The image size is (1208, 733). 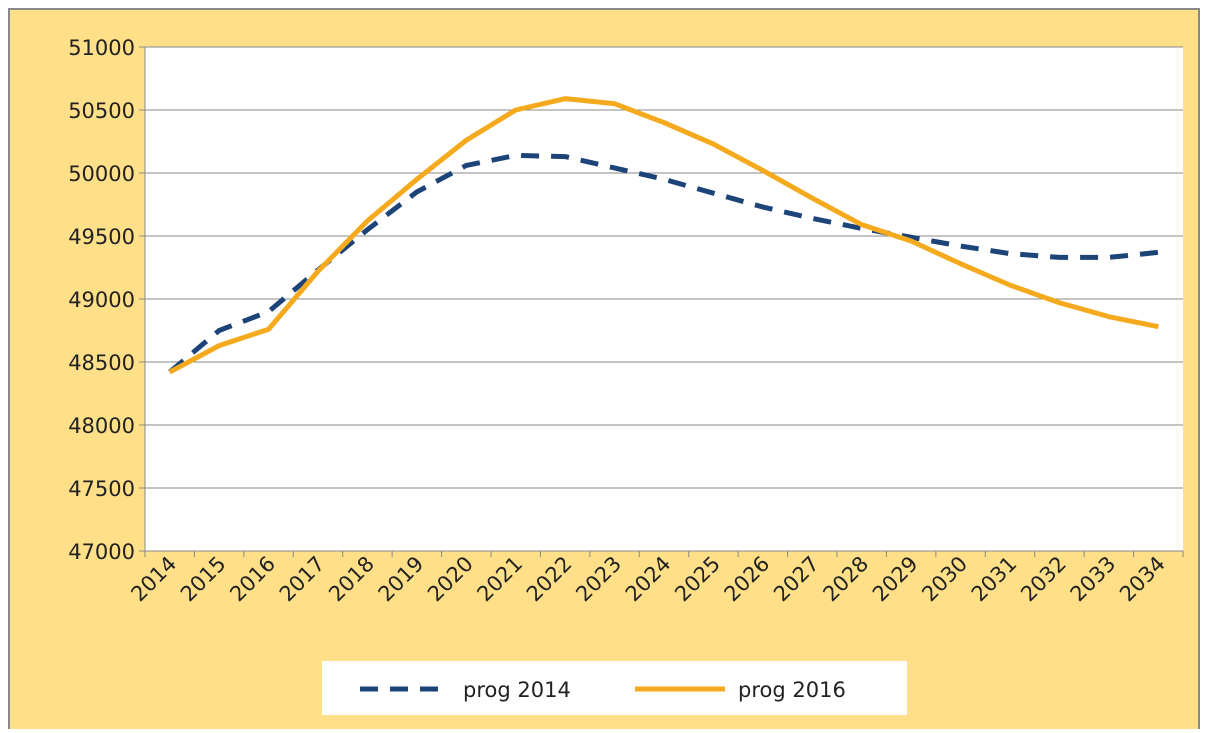 What do you see at coordinates (101, 489) in the screenshot?
I see `y-tick-label: 47500` at bounding box center [101, 489].